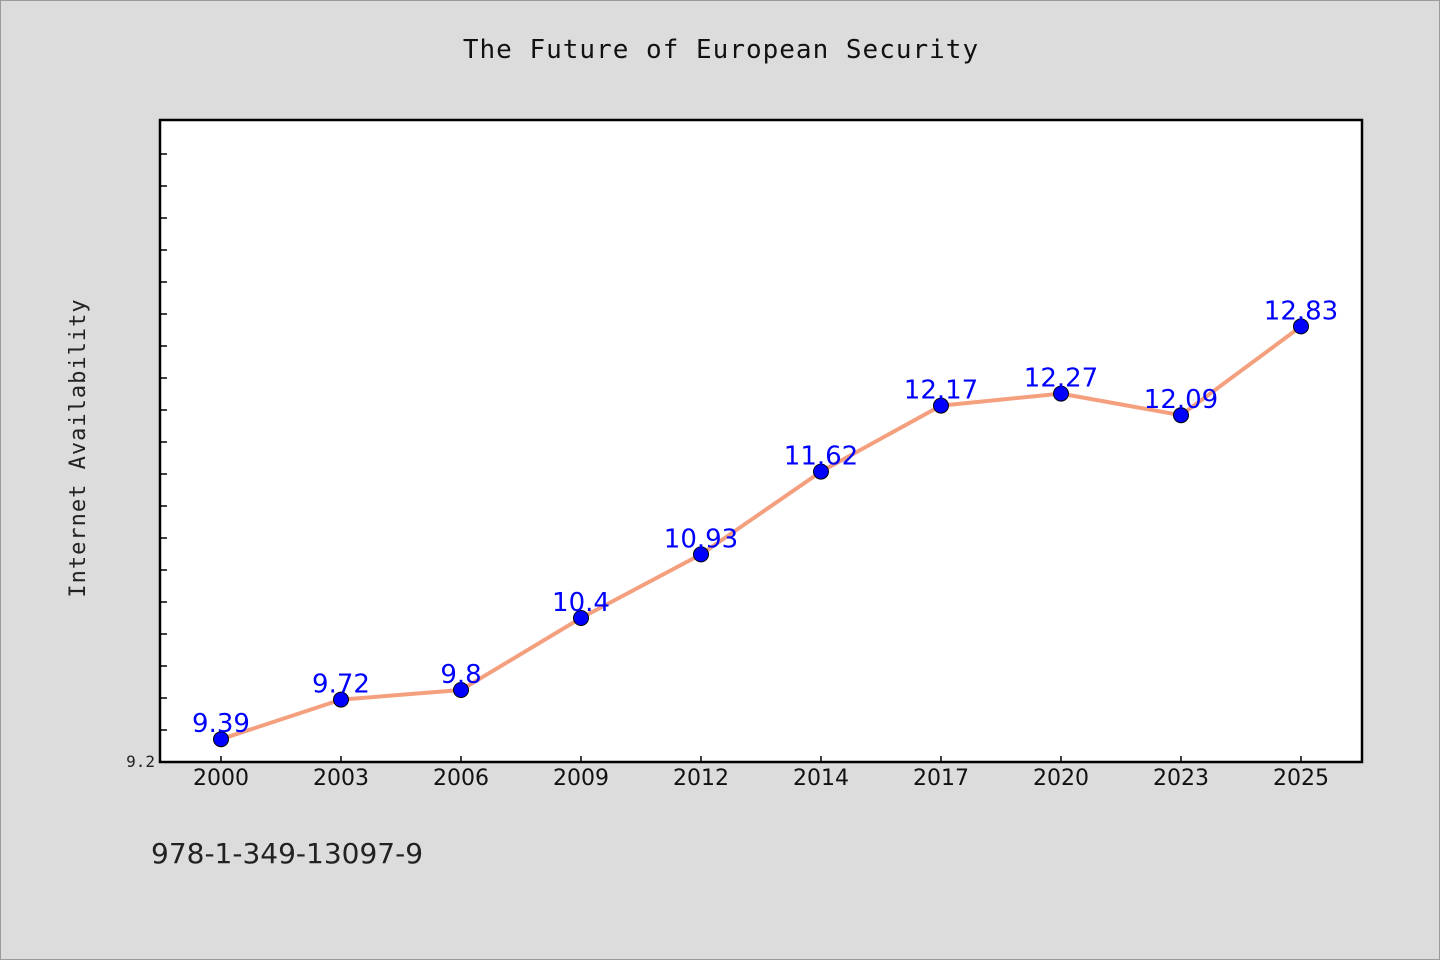  I want to click on x-tick-label: 2000, so click(221, 778).